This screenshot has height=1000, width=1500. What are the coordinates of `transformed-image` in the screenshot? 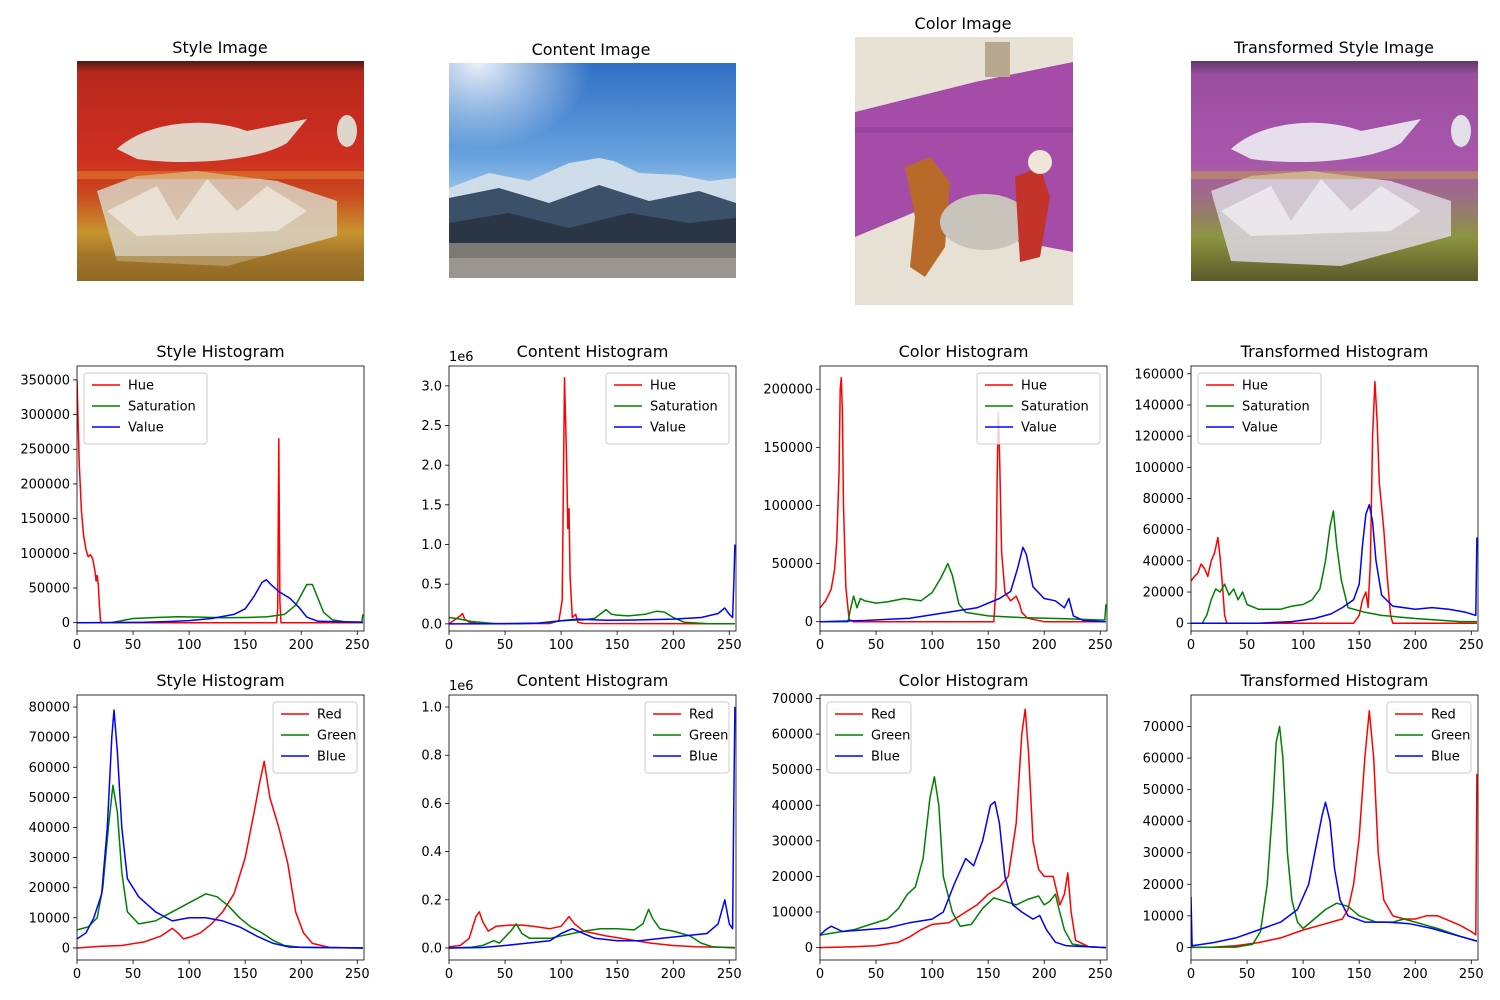 It's located at (1334, 171).